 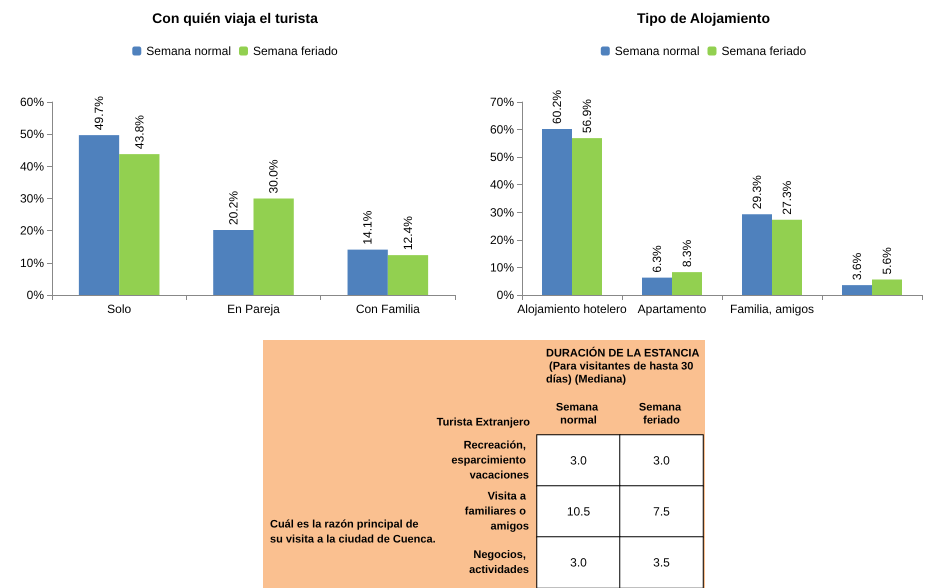 What do you see at coordinates (496, 511) in the screenshot?
I see `y-tick-label: Visita a familiares o amigos` at bounding box center [496, 511].